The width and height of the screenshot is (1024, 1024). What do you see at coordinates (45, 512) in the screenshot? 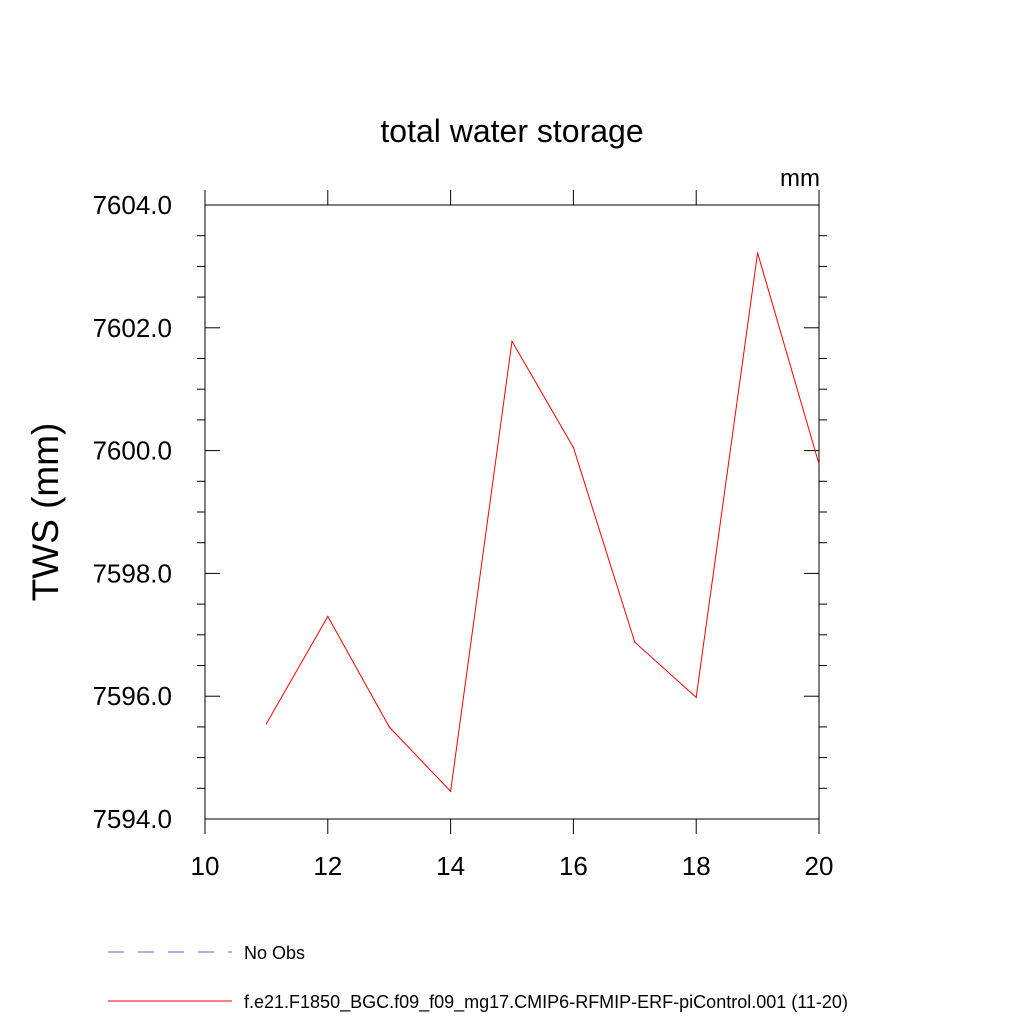
I see `y-axis-label: TWS (mm)` at bounding box center [45, 512].